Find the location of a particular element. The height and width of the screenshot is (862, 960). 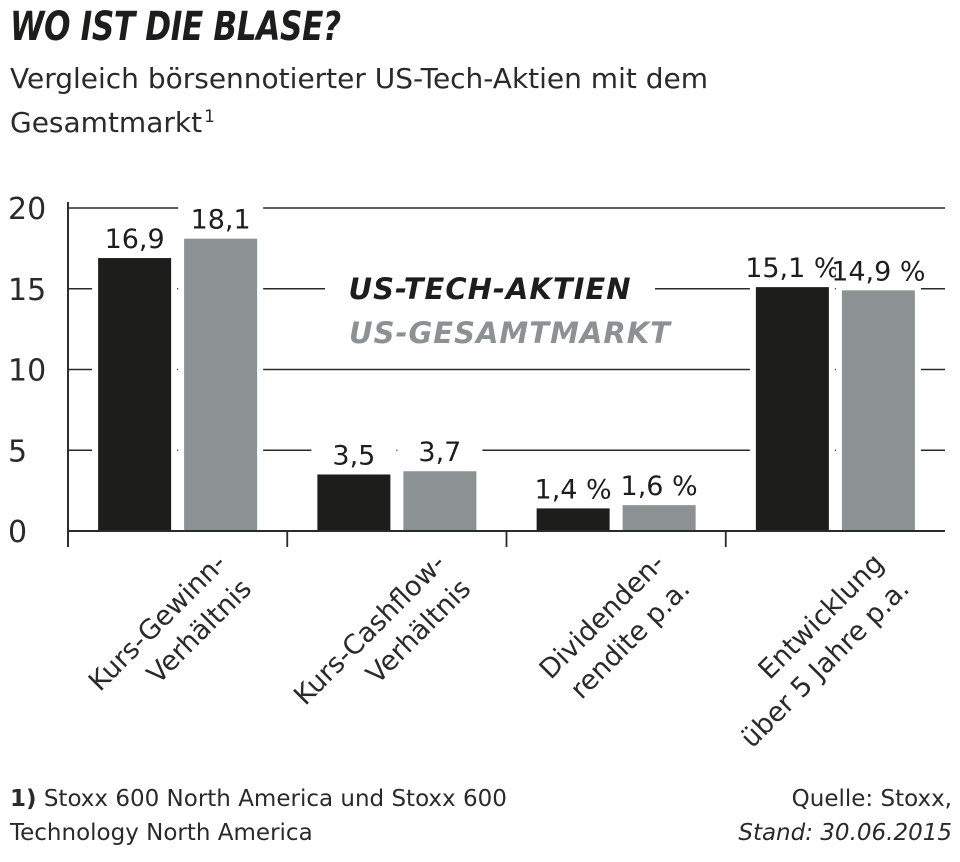

source-note: Quelle: Stoxx, Stand: 30.06.2015 is located at coordinates (845, 816).